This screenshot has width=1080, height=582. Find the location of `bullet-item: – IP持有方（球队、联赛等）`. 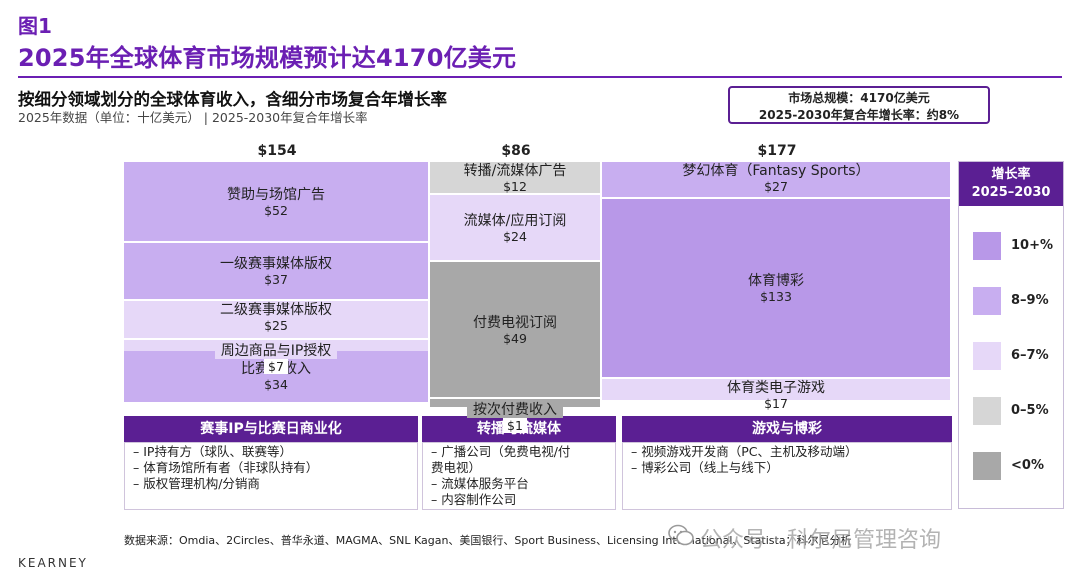

bullet-item: – IP持有方（球队、联赛等） is located at coordinates (212, 451).